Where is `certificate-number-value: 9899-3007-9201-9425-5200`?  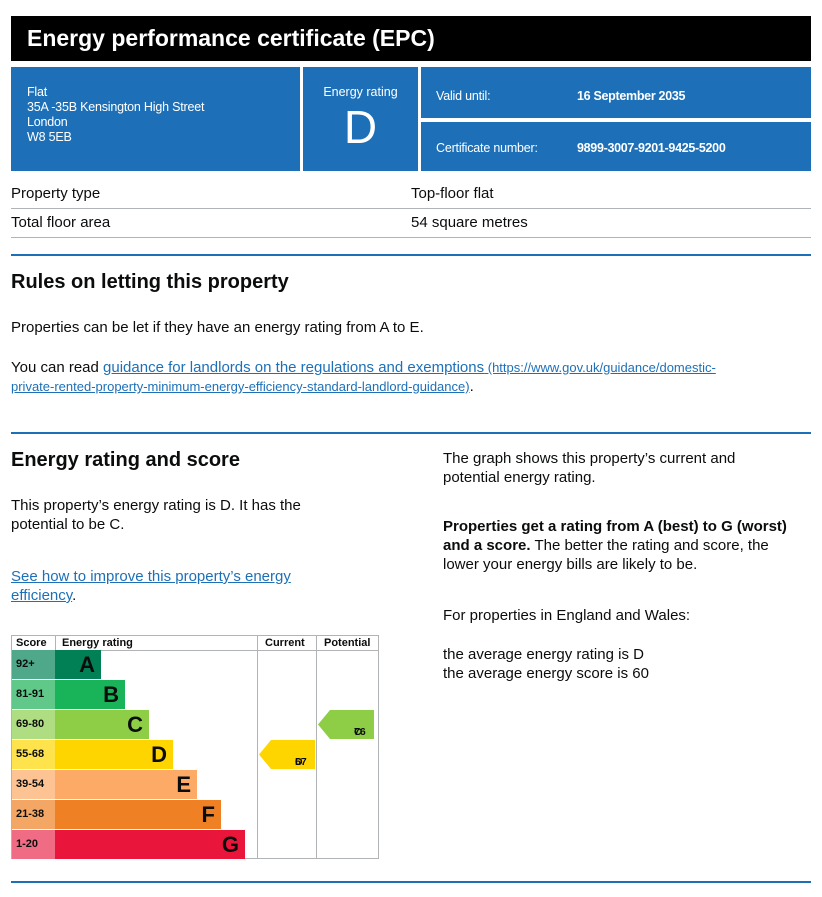
certificate-number-value: 9899-3007-9201-9425-5200 is located at coordinates (651, 148).